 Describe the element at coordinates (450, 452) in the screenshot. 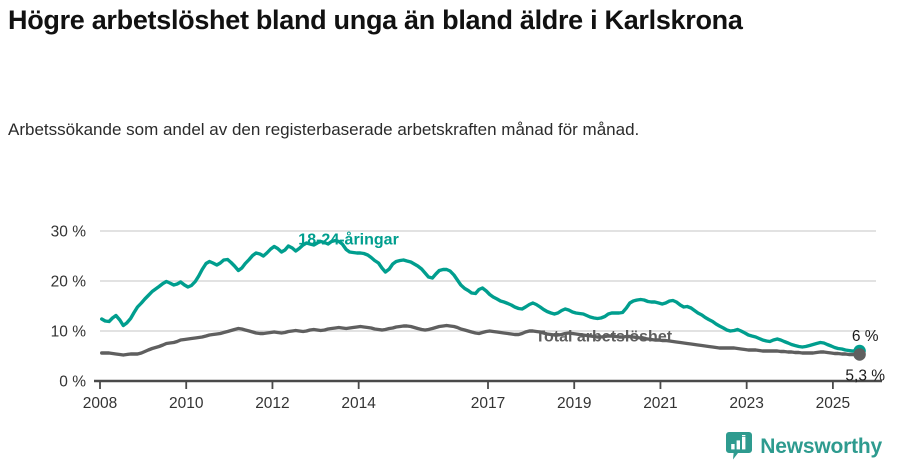

I see `chart-footer: Newsworthy` at that location.